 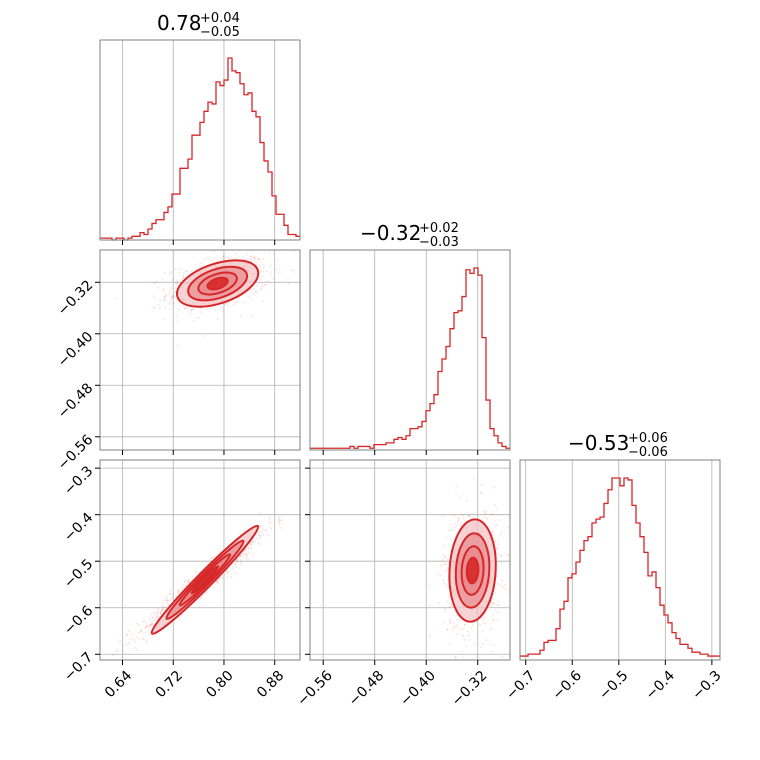 I want to click on y-tick-label: −0.7, so click(x=78, y=666).